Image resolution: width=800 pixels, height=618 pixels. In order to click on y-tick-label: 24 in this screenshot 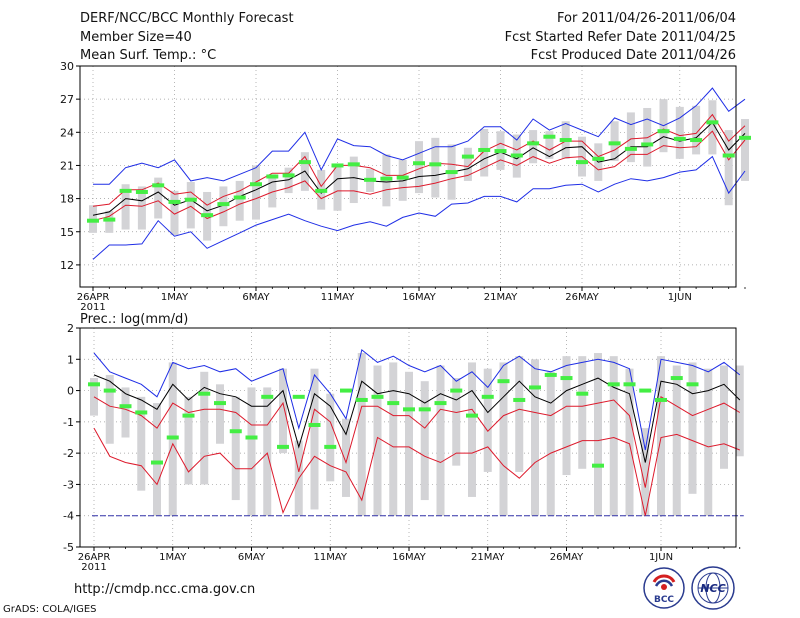, I will do `click(67, 132)`.